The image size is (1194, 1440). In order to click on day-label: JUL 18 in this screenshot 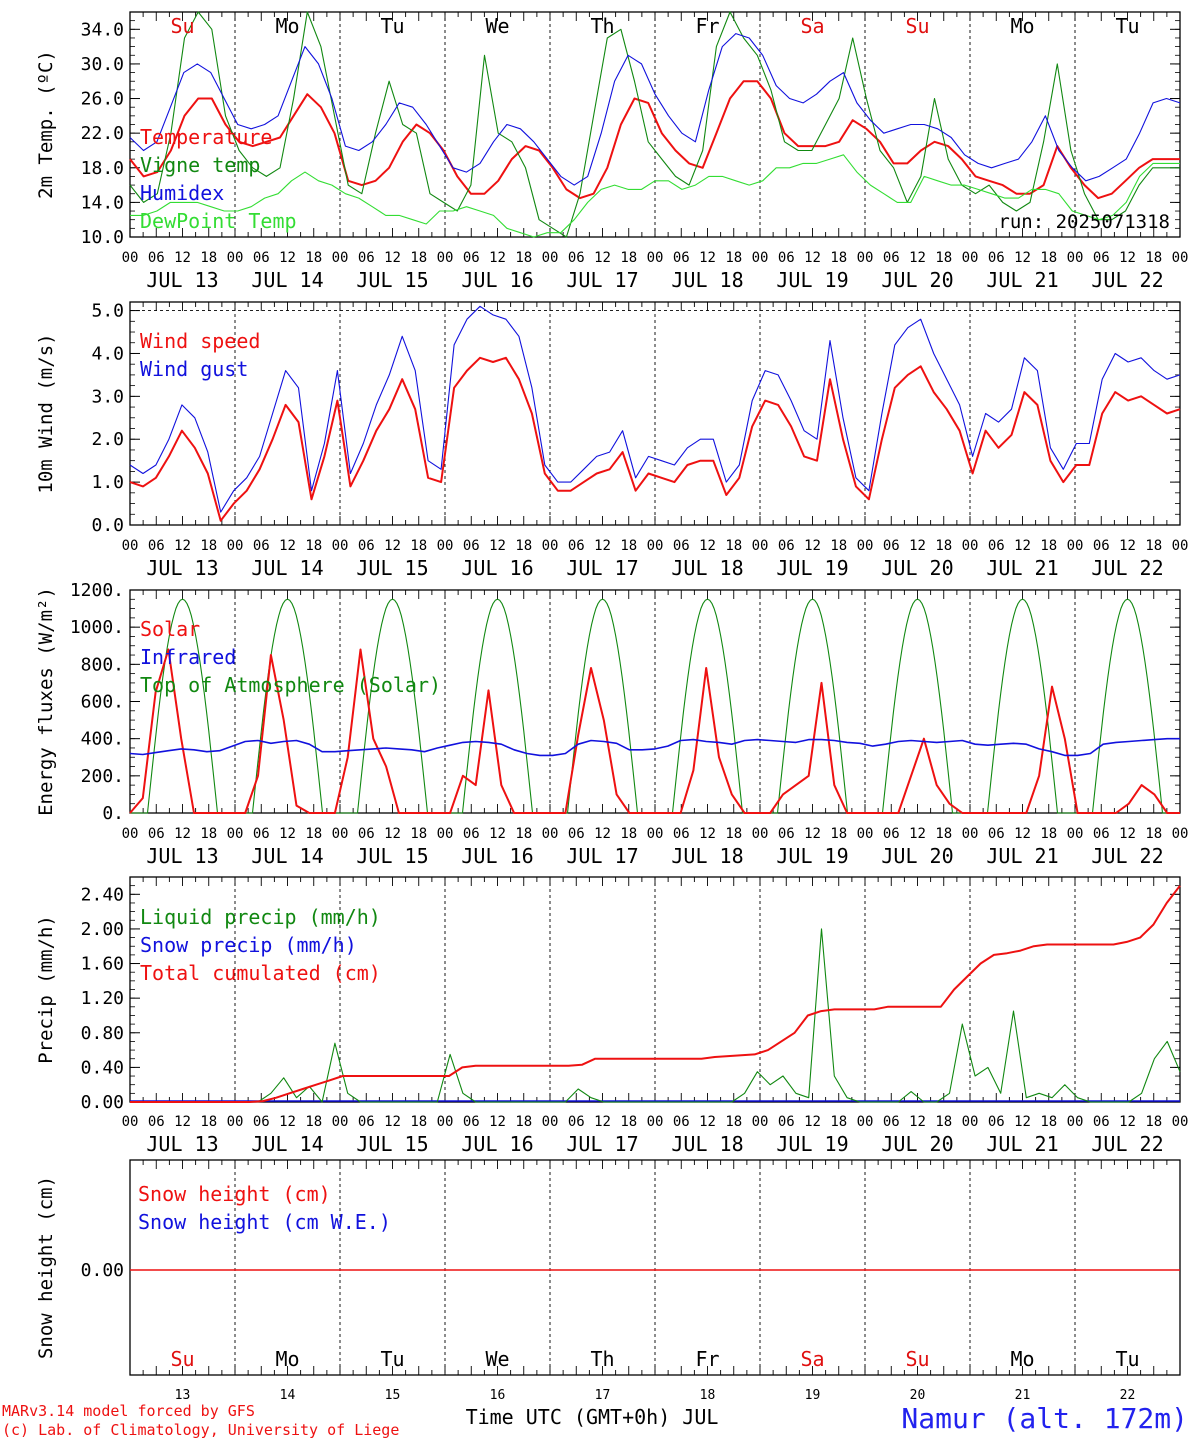, I will do `click(707, 1144)`.